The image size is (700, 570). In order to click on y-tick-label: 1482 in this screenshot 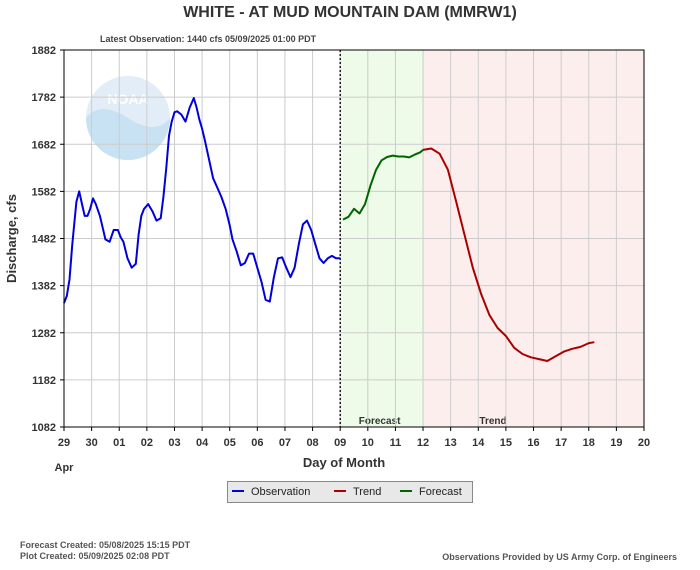, I will do `click(44, 240)`.